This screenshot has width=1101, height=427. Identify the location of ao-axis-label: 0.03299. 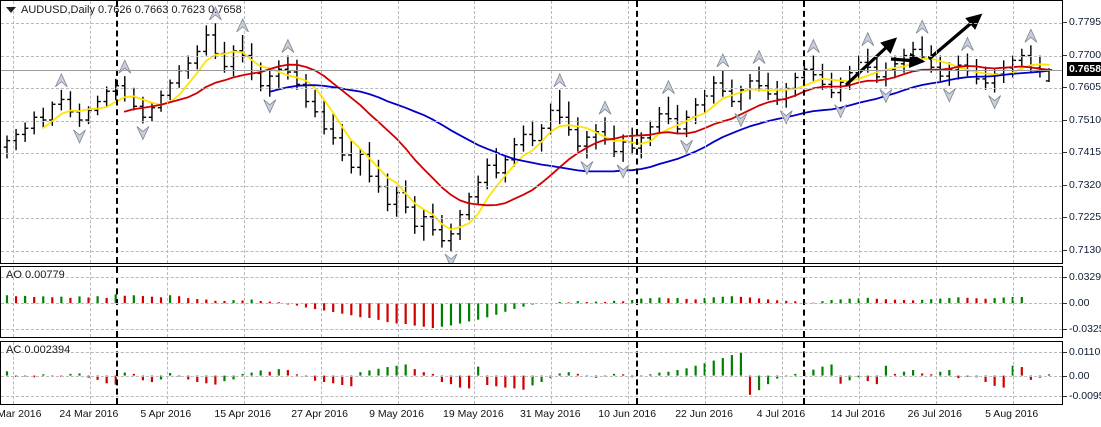
(1085, 277).